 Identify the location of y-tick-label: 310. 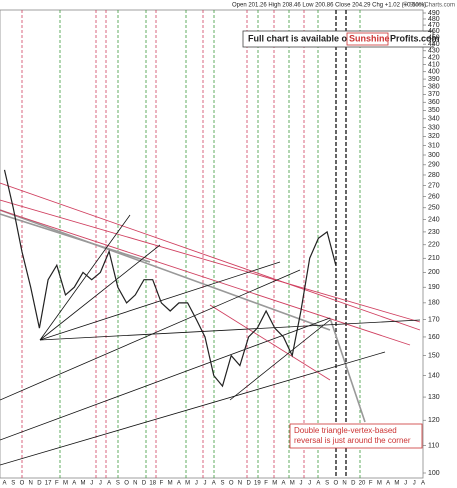
(434, 145).